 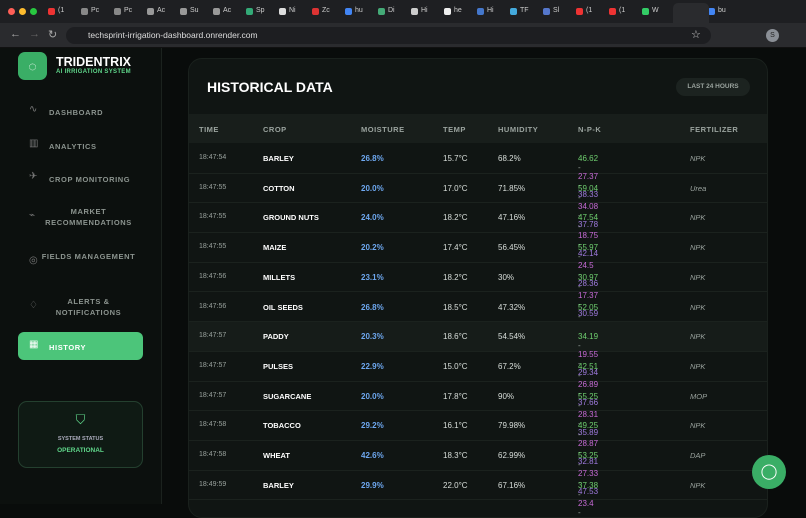 I want to click on tab: Di, so click(x=391, y=11).